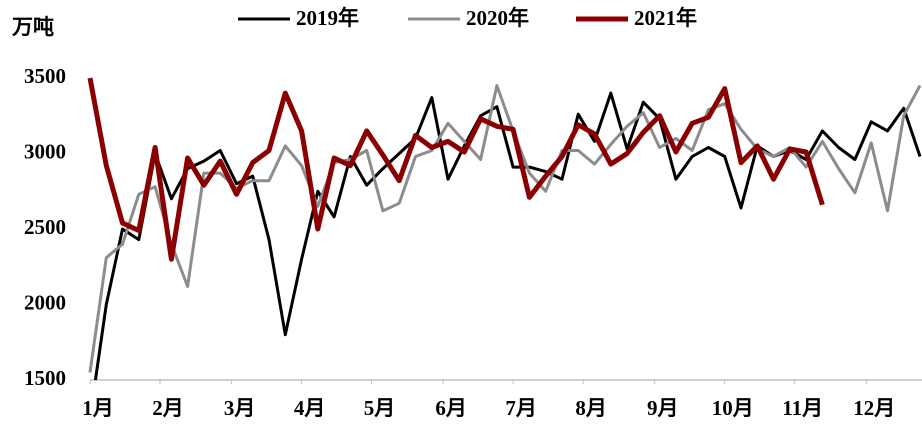 This screenshot has height=426, width=922. I want to click on y-axis-label: 万吨, so click(32, 27).